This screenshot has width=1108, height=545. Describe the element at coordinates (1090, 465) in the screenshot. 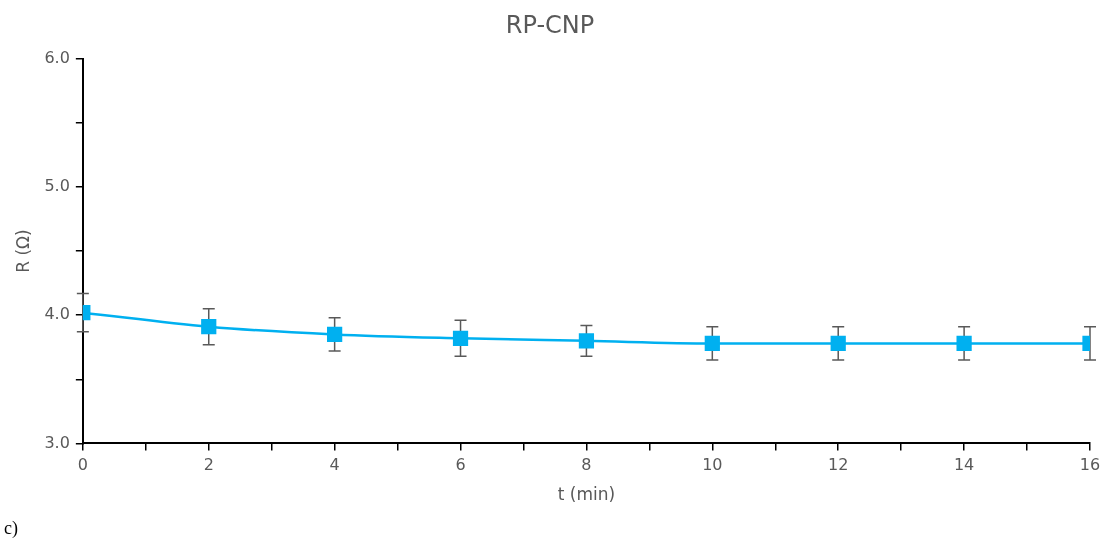

I see `x-tick-label: 16` at that location.